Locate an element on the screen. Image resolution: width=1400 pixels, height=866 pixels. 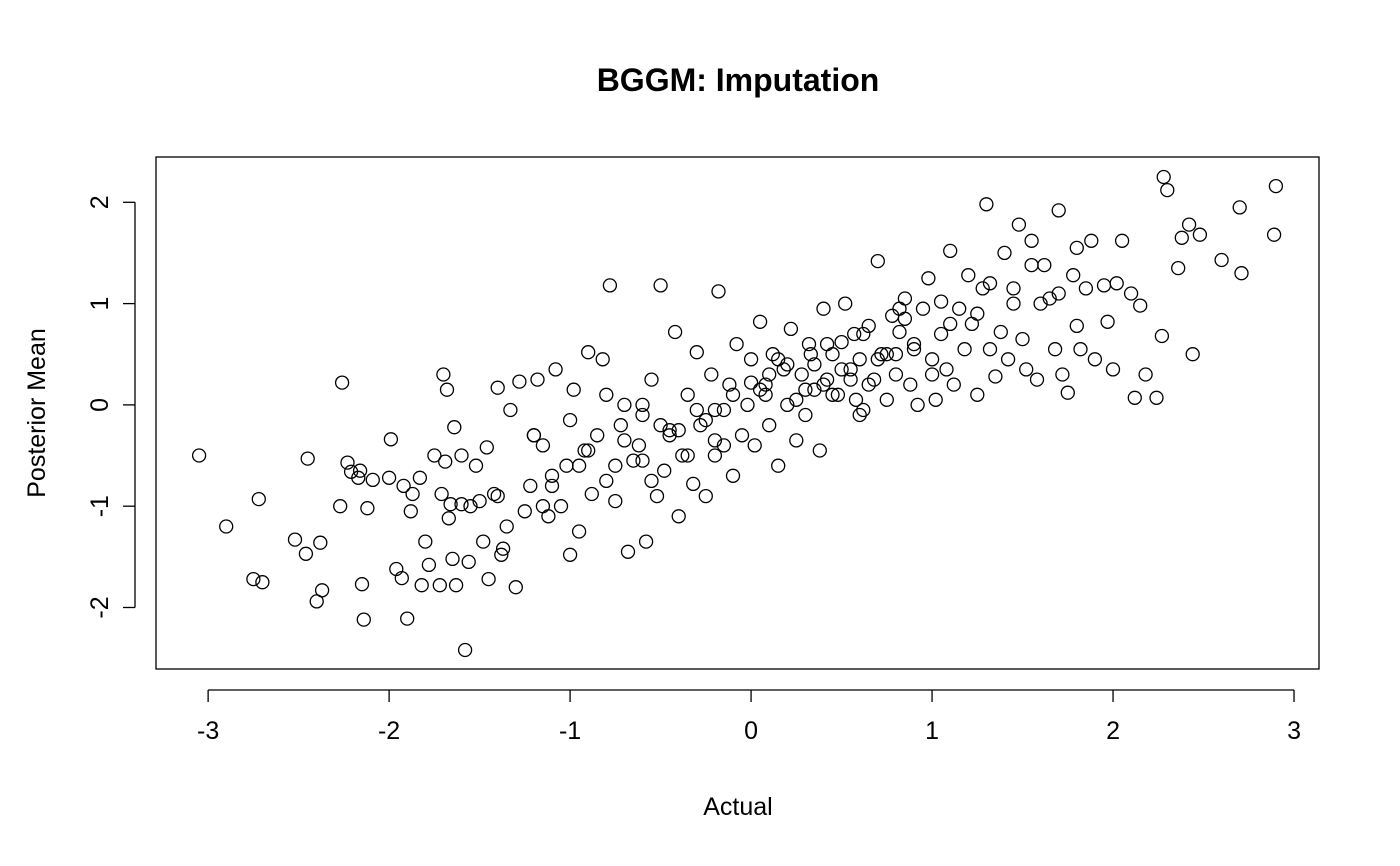
x-tick-label: -1 is located at coordinates (570, 731).